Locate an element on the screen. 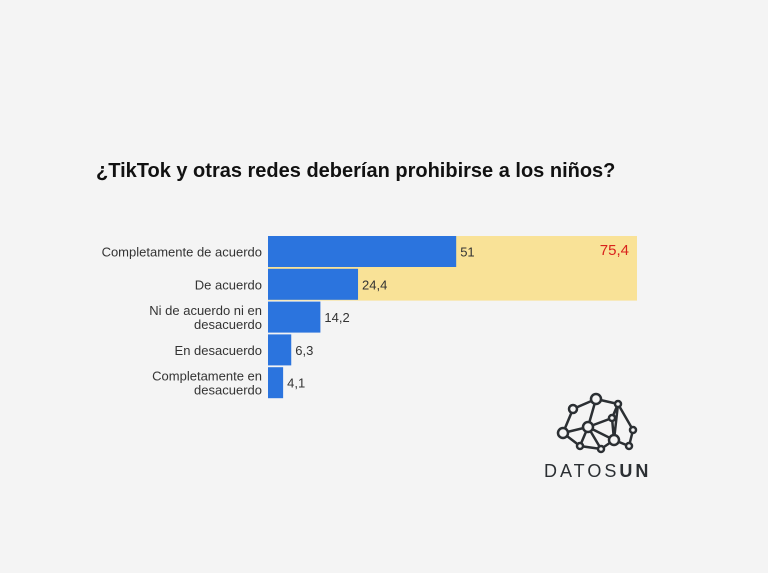 The image size is (768, 573). highlight-label: 75,4 is located at coordinates (614, 250).